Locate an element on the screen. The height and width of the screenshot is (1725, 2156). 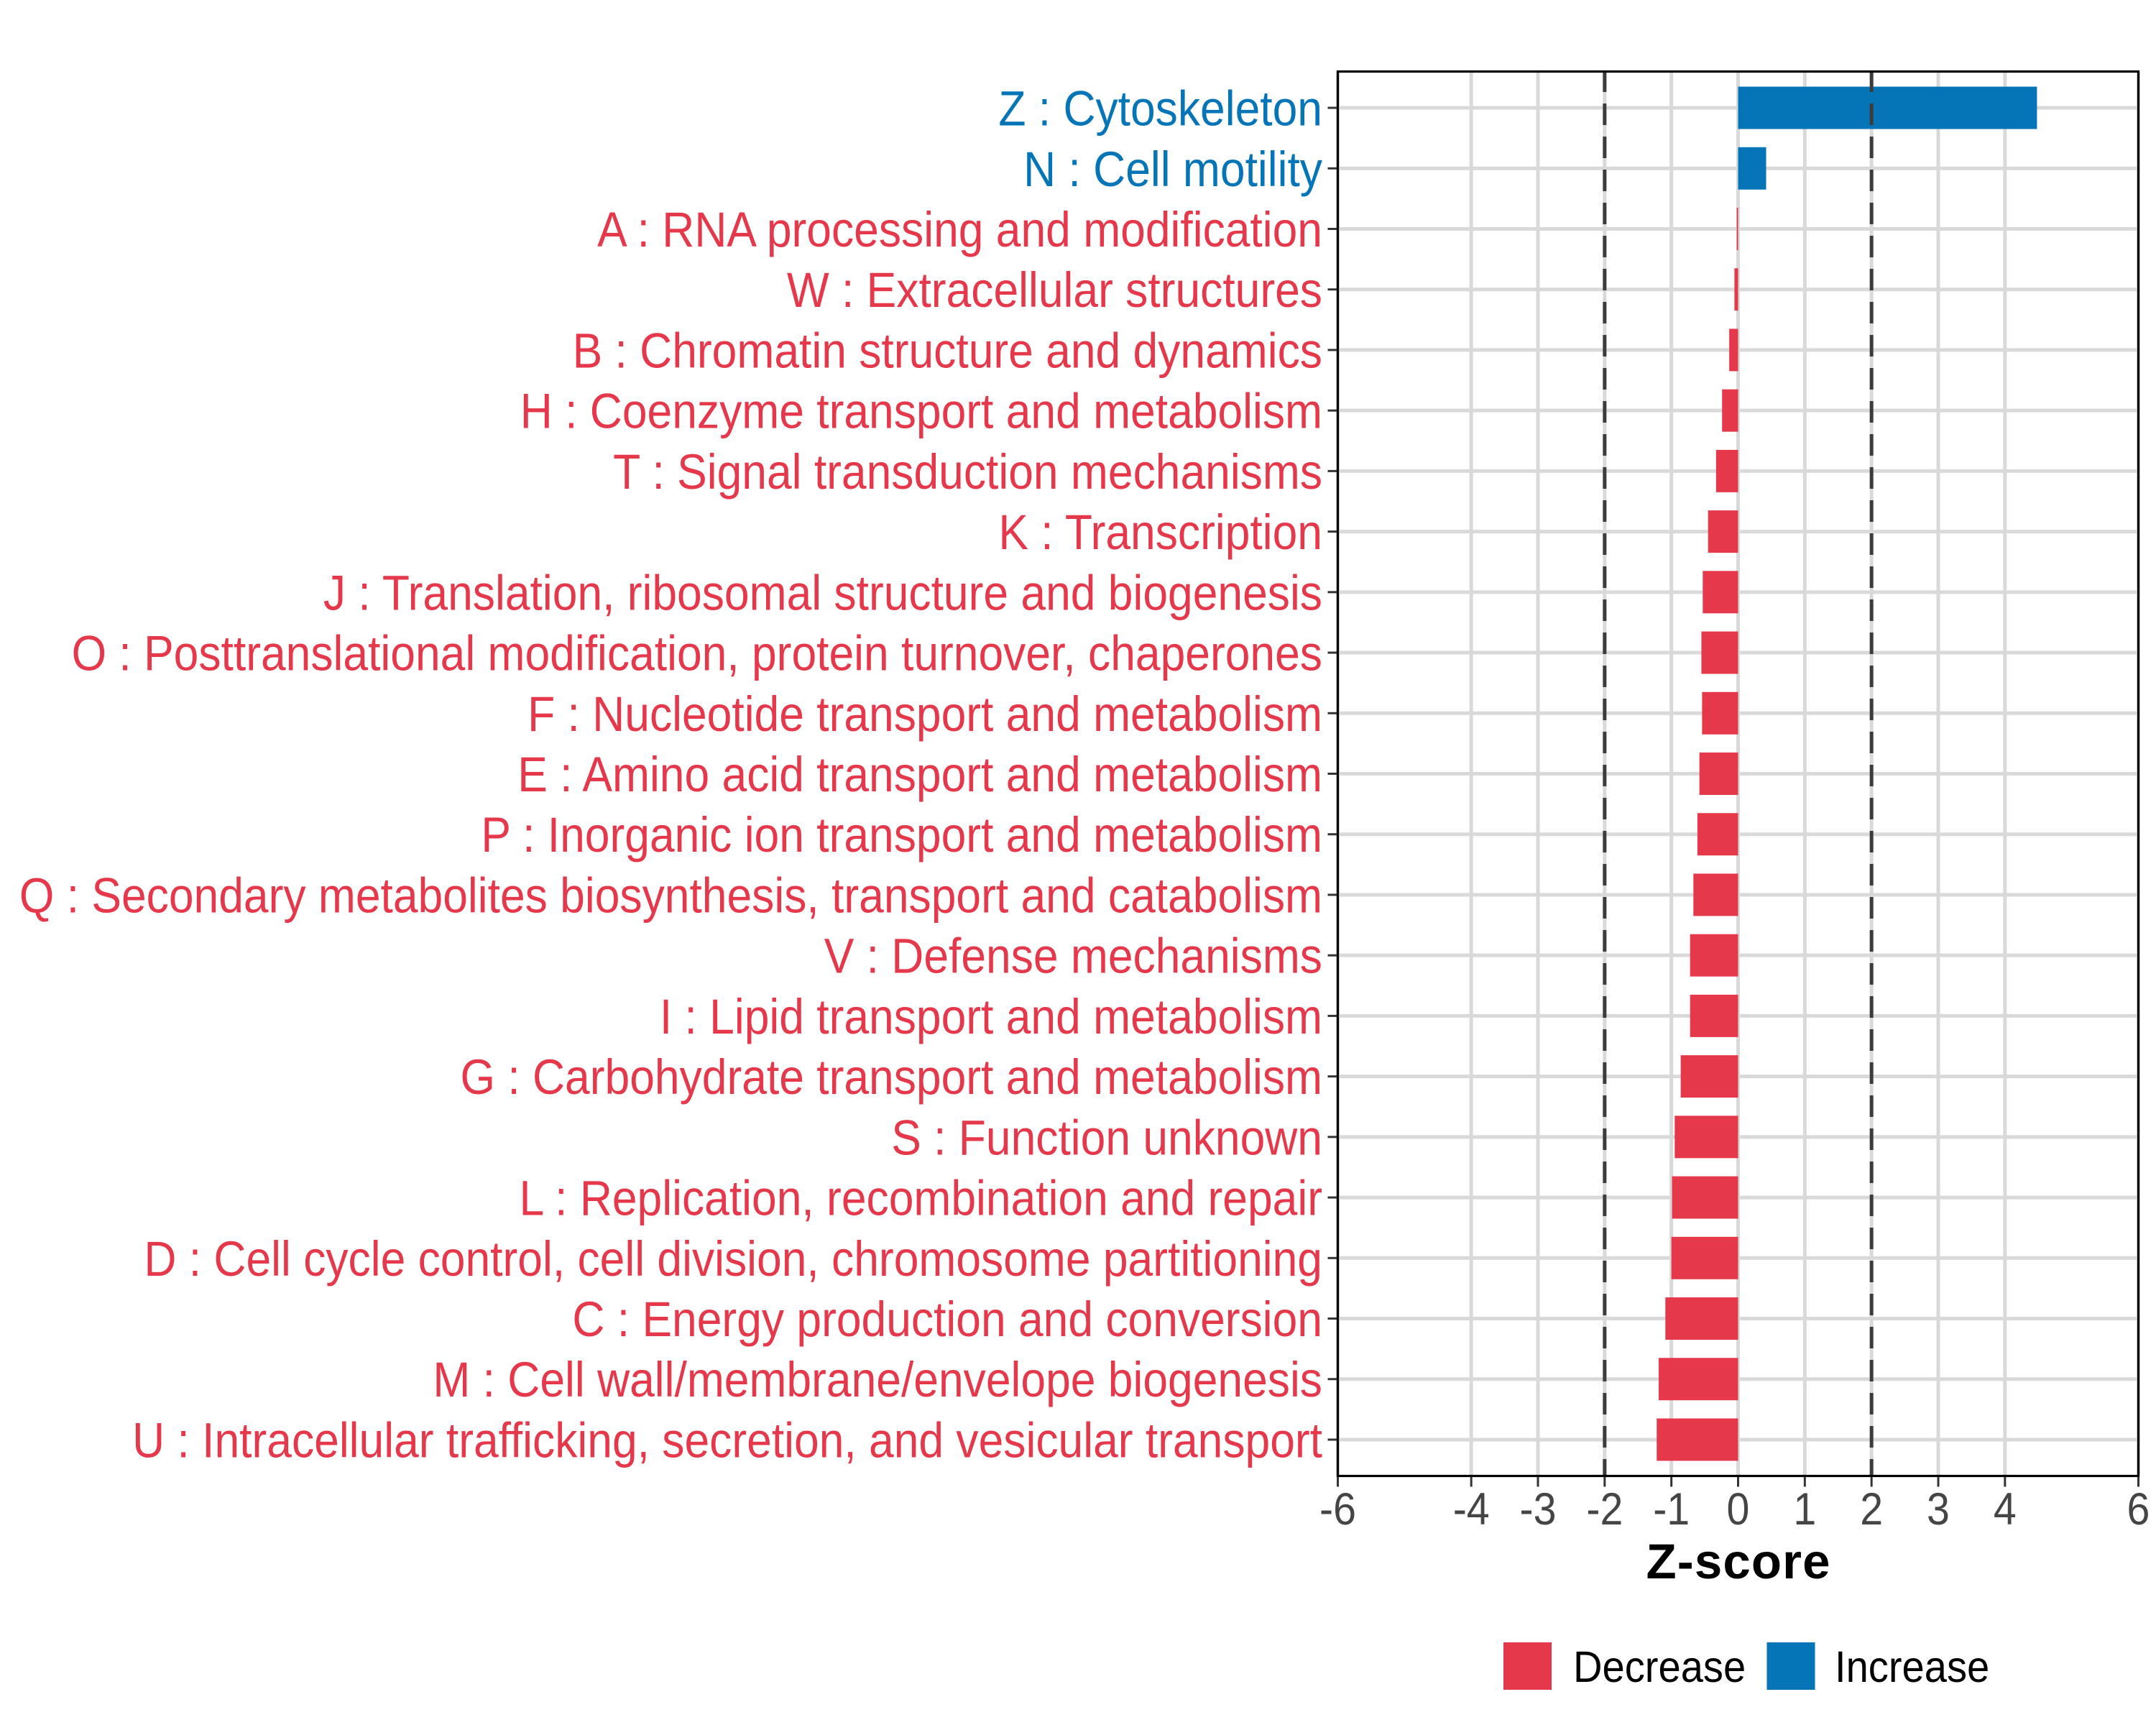
svg-text:I : Lipid transport and metabo: I : Lipid transport and metabolism is located at coordinates (991, 1016).